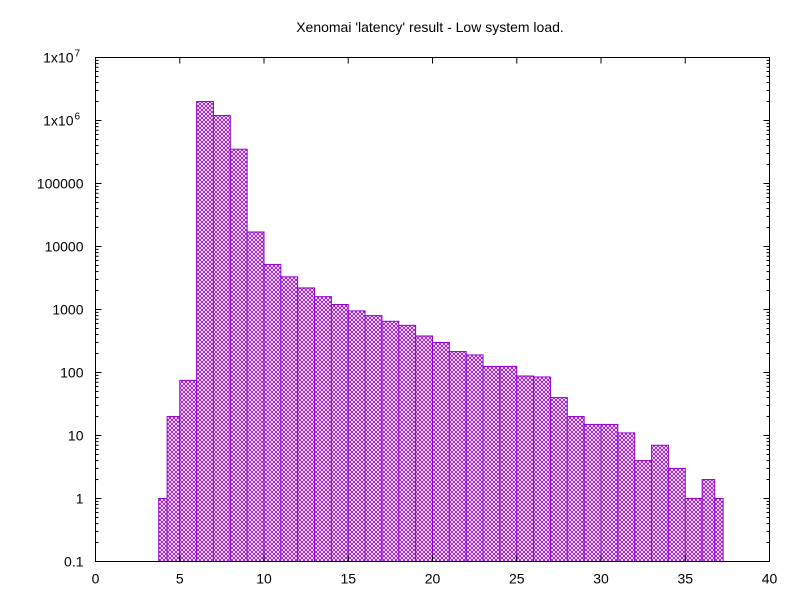 This screenshot has width=800, height=600. What do you see at coordinates (180, 579) in the screenshot?
I see `x-tick-label: 5` at bounding box center [180, 579].